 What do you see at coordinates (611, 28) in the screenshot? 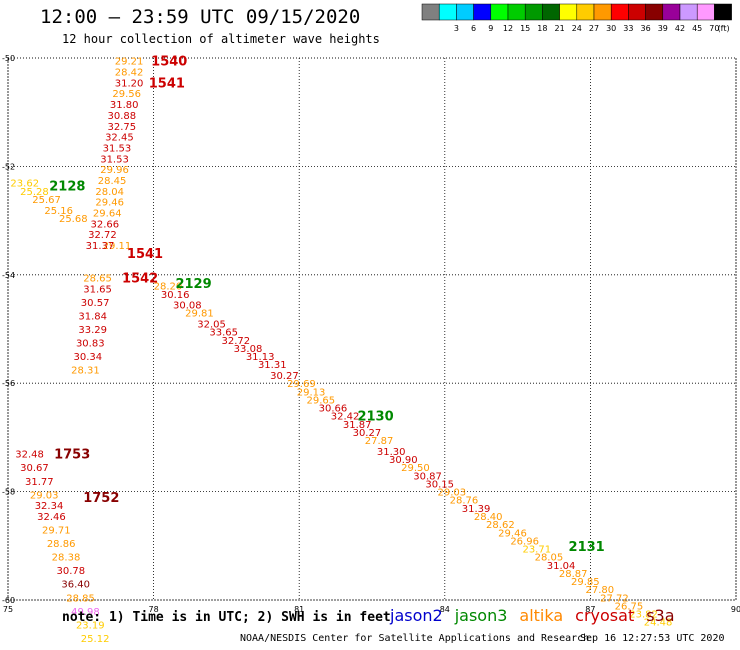
I see `colorbar-tick-label: 30` at bounding box center [611, 28].